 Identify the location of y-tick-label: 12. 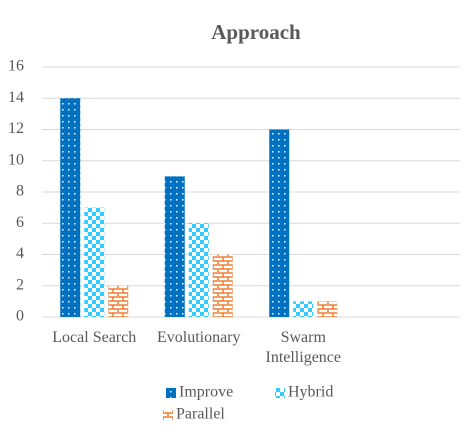
(16, 128).